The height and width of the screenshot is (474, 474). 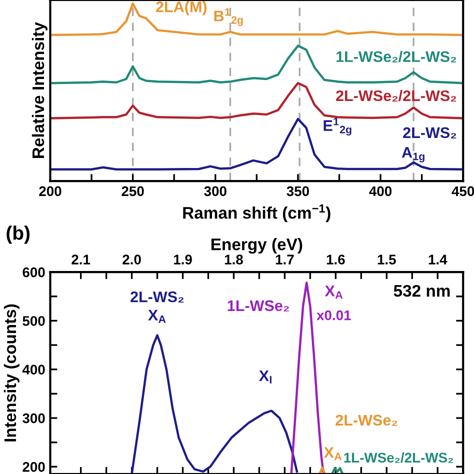 I want to click on x-axis-title: Raman shift (cm$^{−1}$), so click(x=256, y=213).